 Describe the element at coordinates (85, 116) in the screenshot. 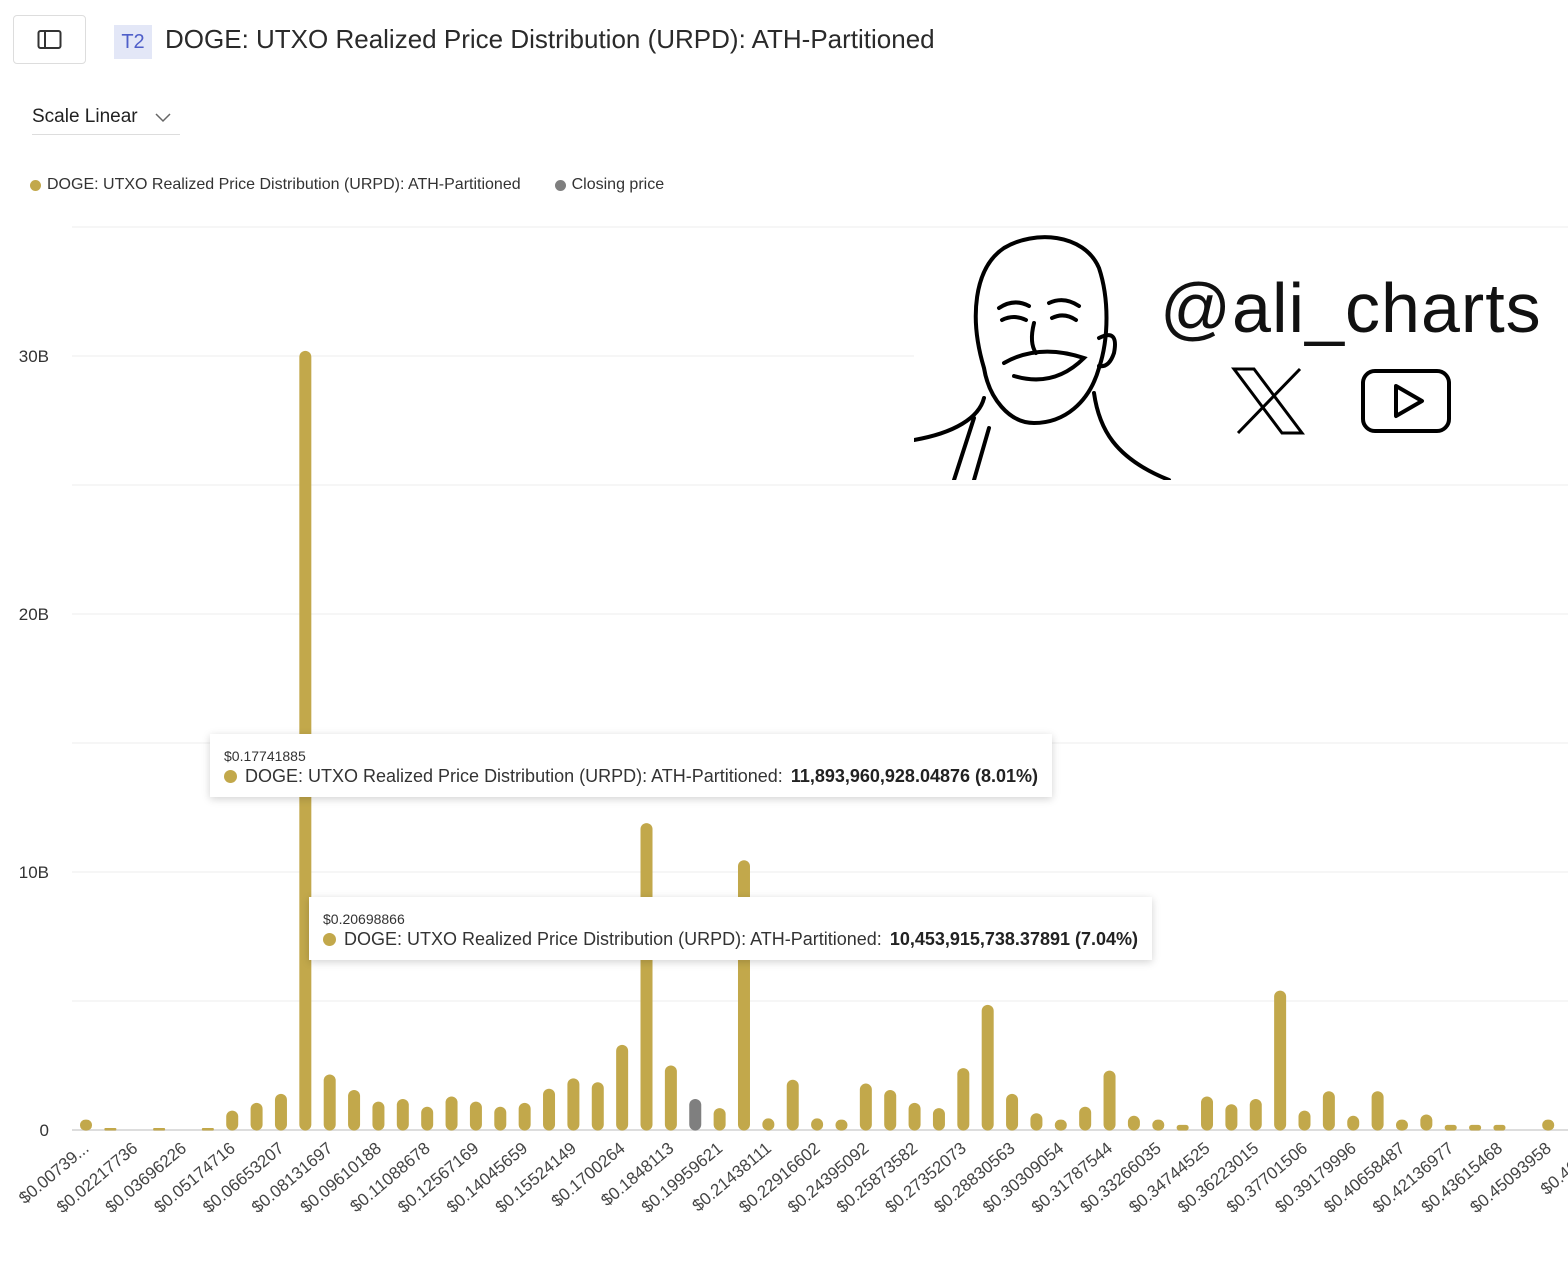

I see `scale-select-label: Scale Linear` at that location.